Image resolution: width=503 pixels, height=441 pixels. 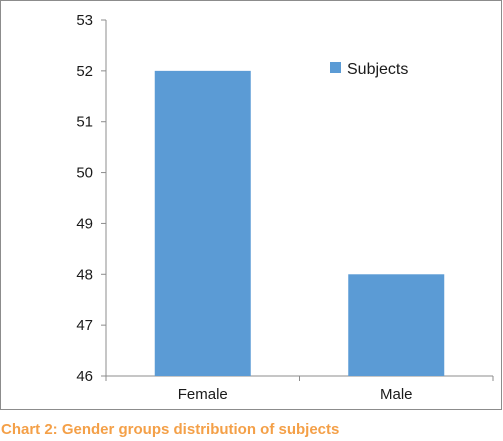 What do you see at coordinates (84, 71) in the screenshot?
I see `y-tick-label: 52` at bounding box center [84, 71].